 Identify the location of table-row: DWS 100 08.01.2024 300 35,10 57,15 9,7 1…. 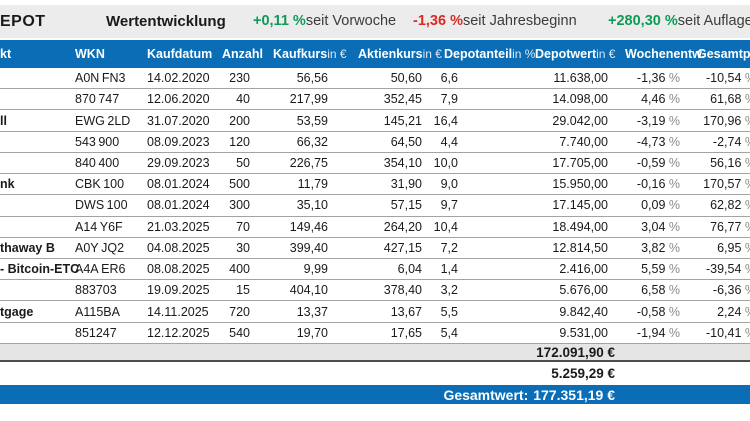
(375, 206).